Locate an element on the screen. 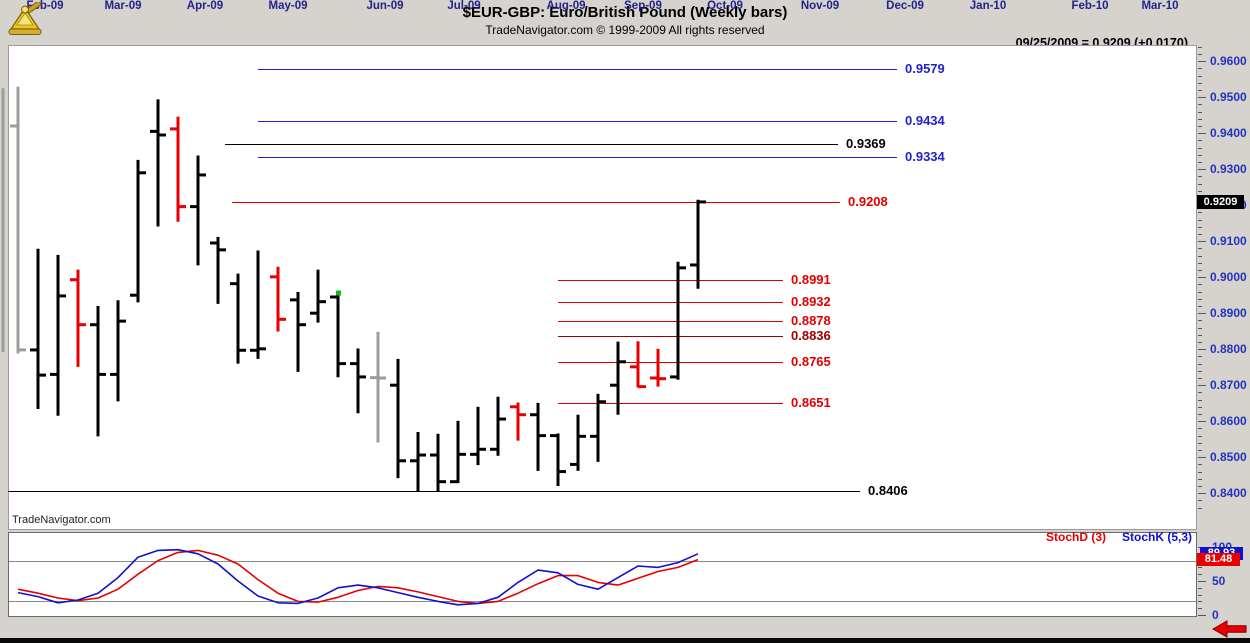 Image resolution: width=1250 pixels, height=643 pixels. tradenavigator-sextant-logo-icon is located at coordinates (25, 18).